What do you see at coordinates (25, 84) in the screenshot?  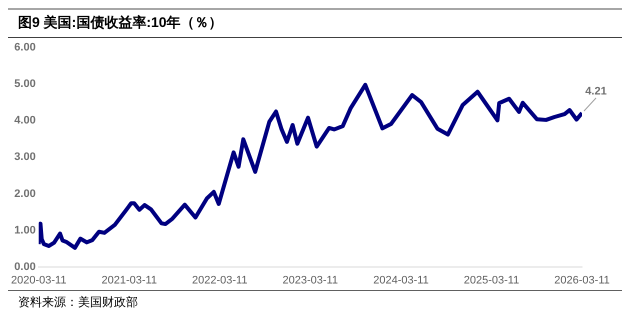 I see `y-tick-label: 5.00` at bounding box center [25, 84].